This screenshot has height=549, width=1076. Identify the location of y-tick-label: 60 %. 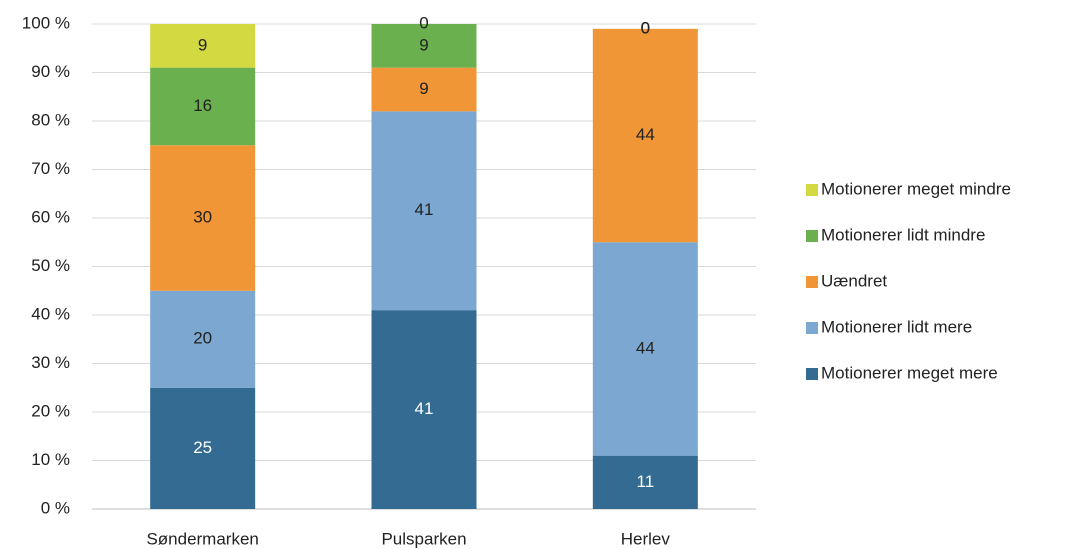
(50, 216).